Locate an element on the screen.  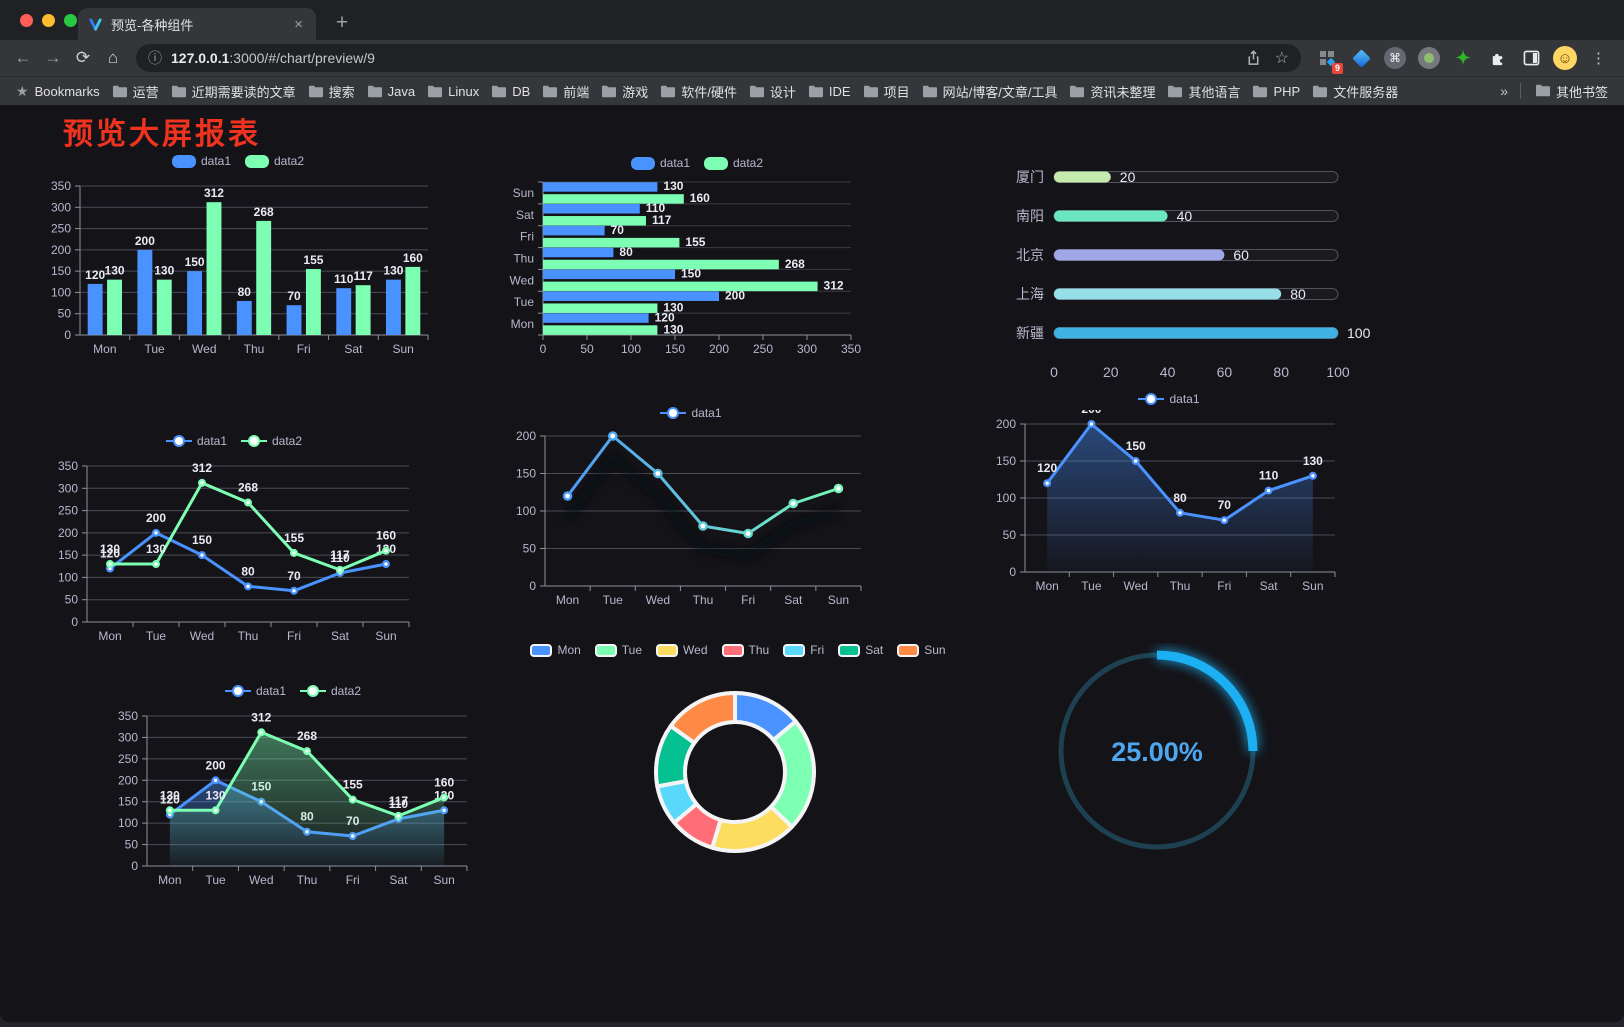
back-button: ← is located at coordinates (23, 57).